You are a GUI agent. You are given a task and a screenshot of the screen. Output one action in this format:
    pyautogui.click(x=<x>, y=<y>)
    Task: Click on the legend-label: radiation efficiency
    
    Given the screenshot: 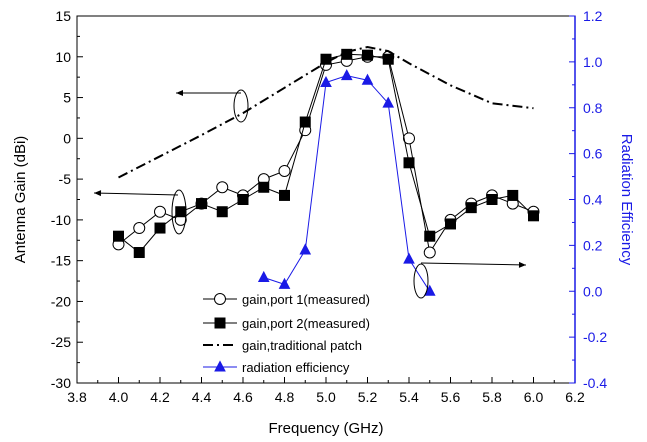 What is the action you would take?
    pyautogui.click(x=296, y=367)
    